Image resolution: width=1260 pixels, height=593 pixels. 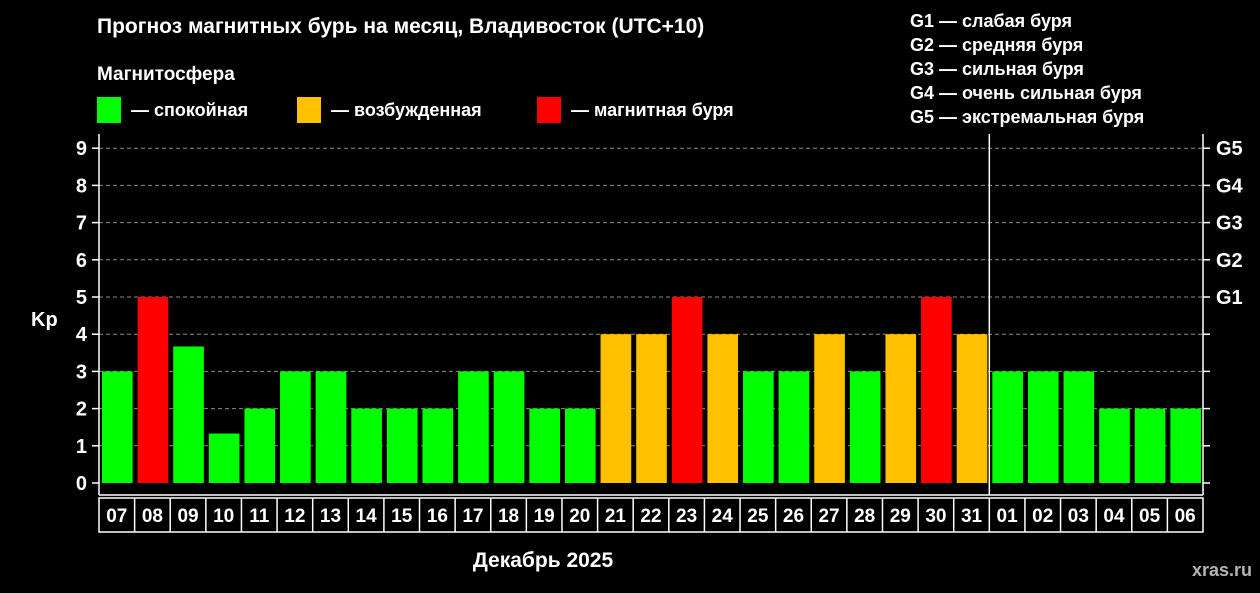 I want to click on legend-heading: Магнитосфера, so click(x=166, y=74).